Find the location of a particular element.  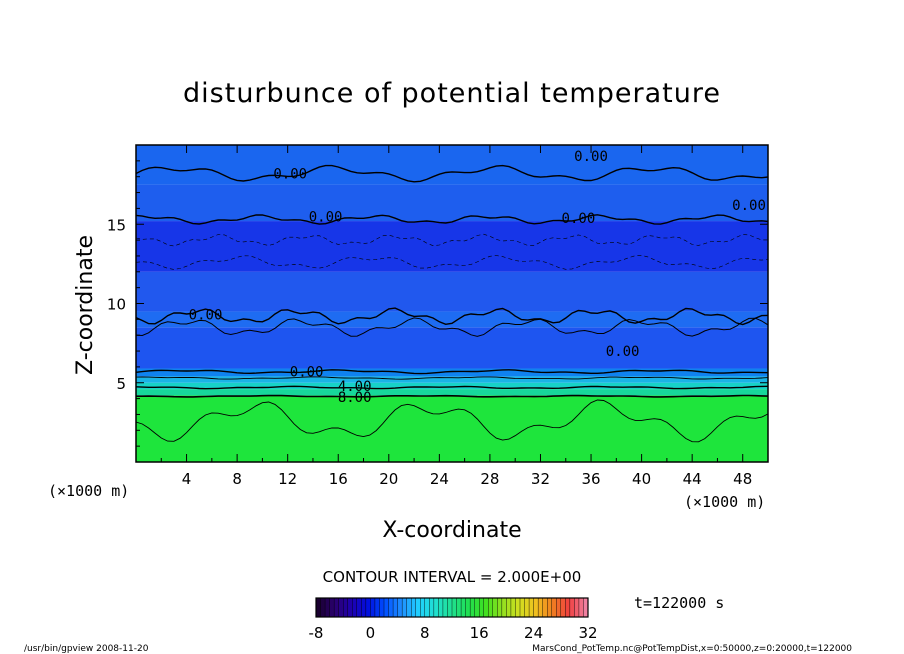

colorbar is located at coordinates (452, 607).